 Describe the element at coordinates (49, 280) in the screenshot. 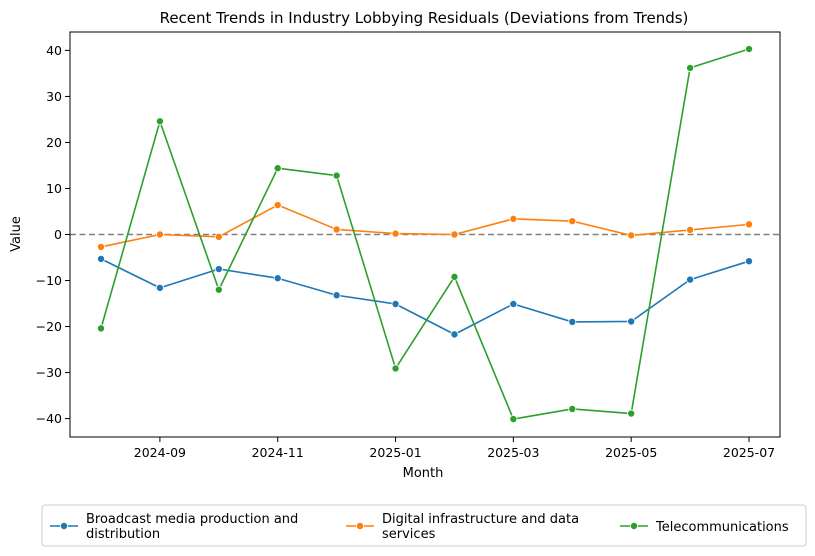

I see `y-tick-label: −10` at that location.